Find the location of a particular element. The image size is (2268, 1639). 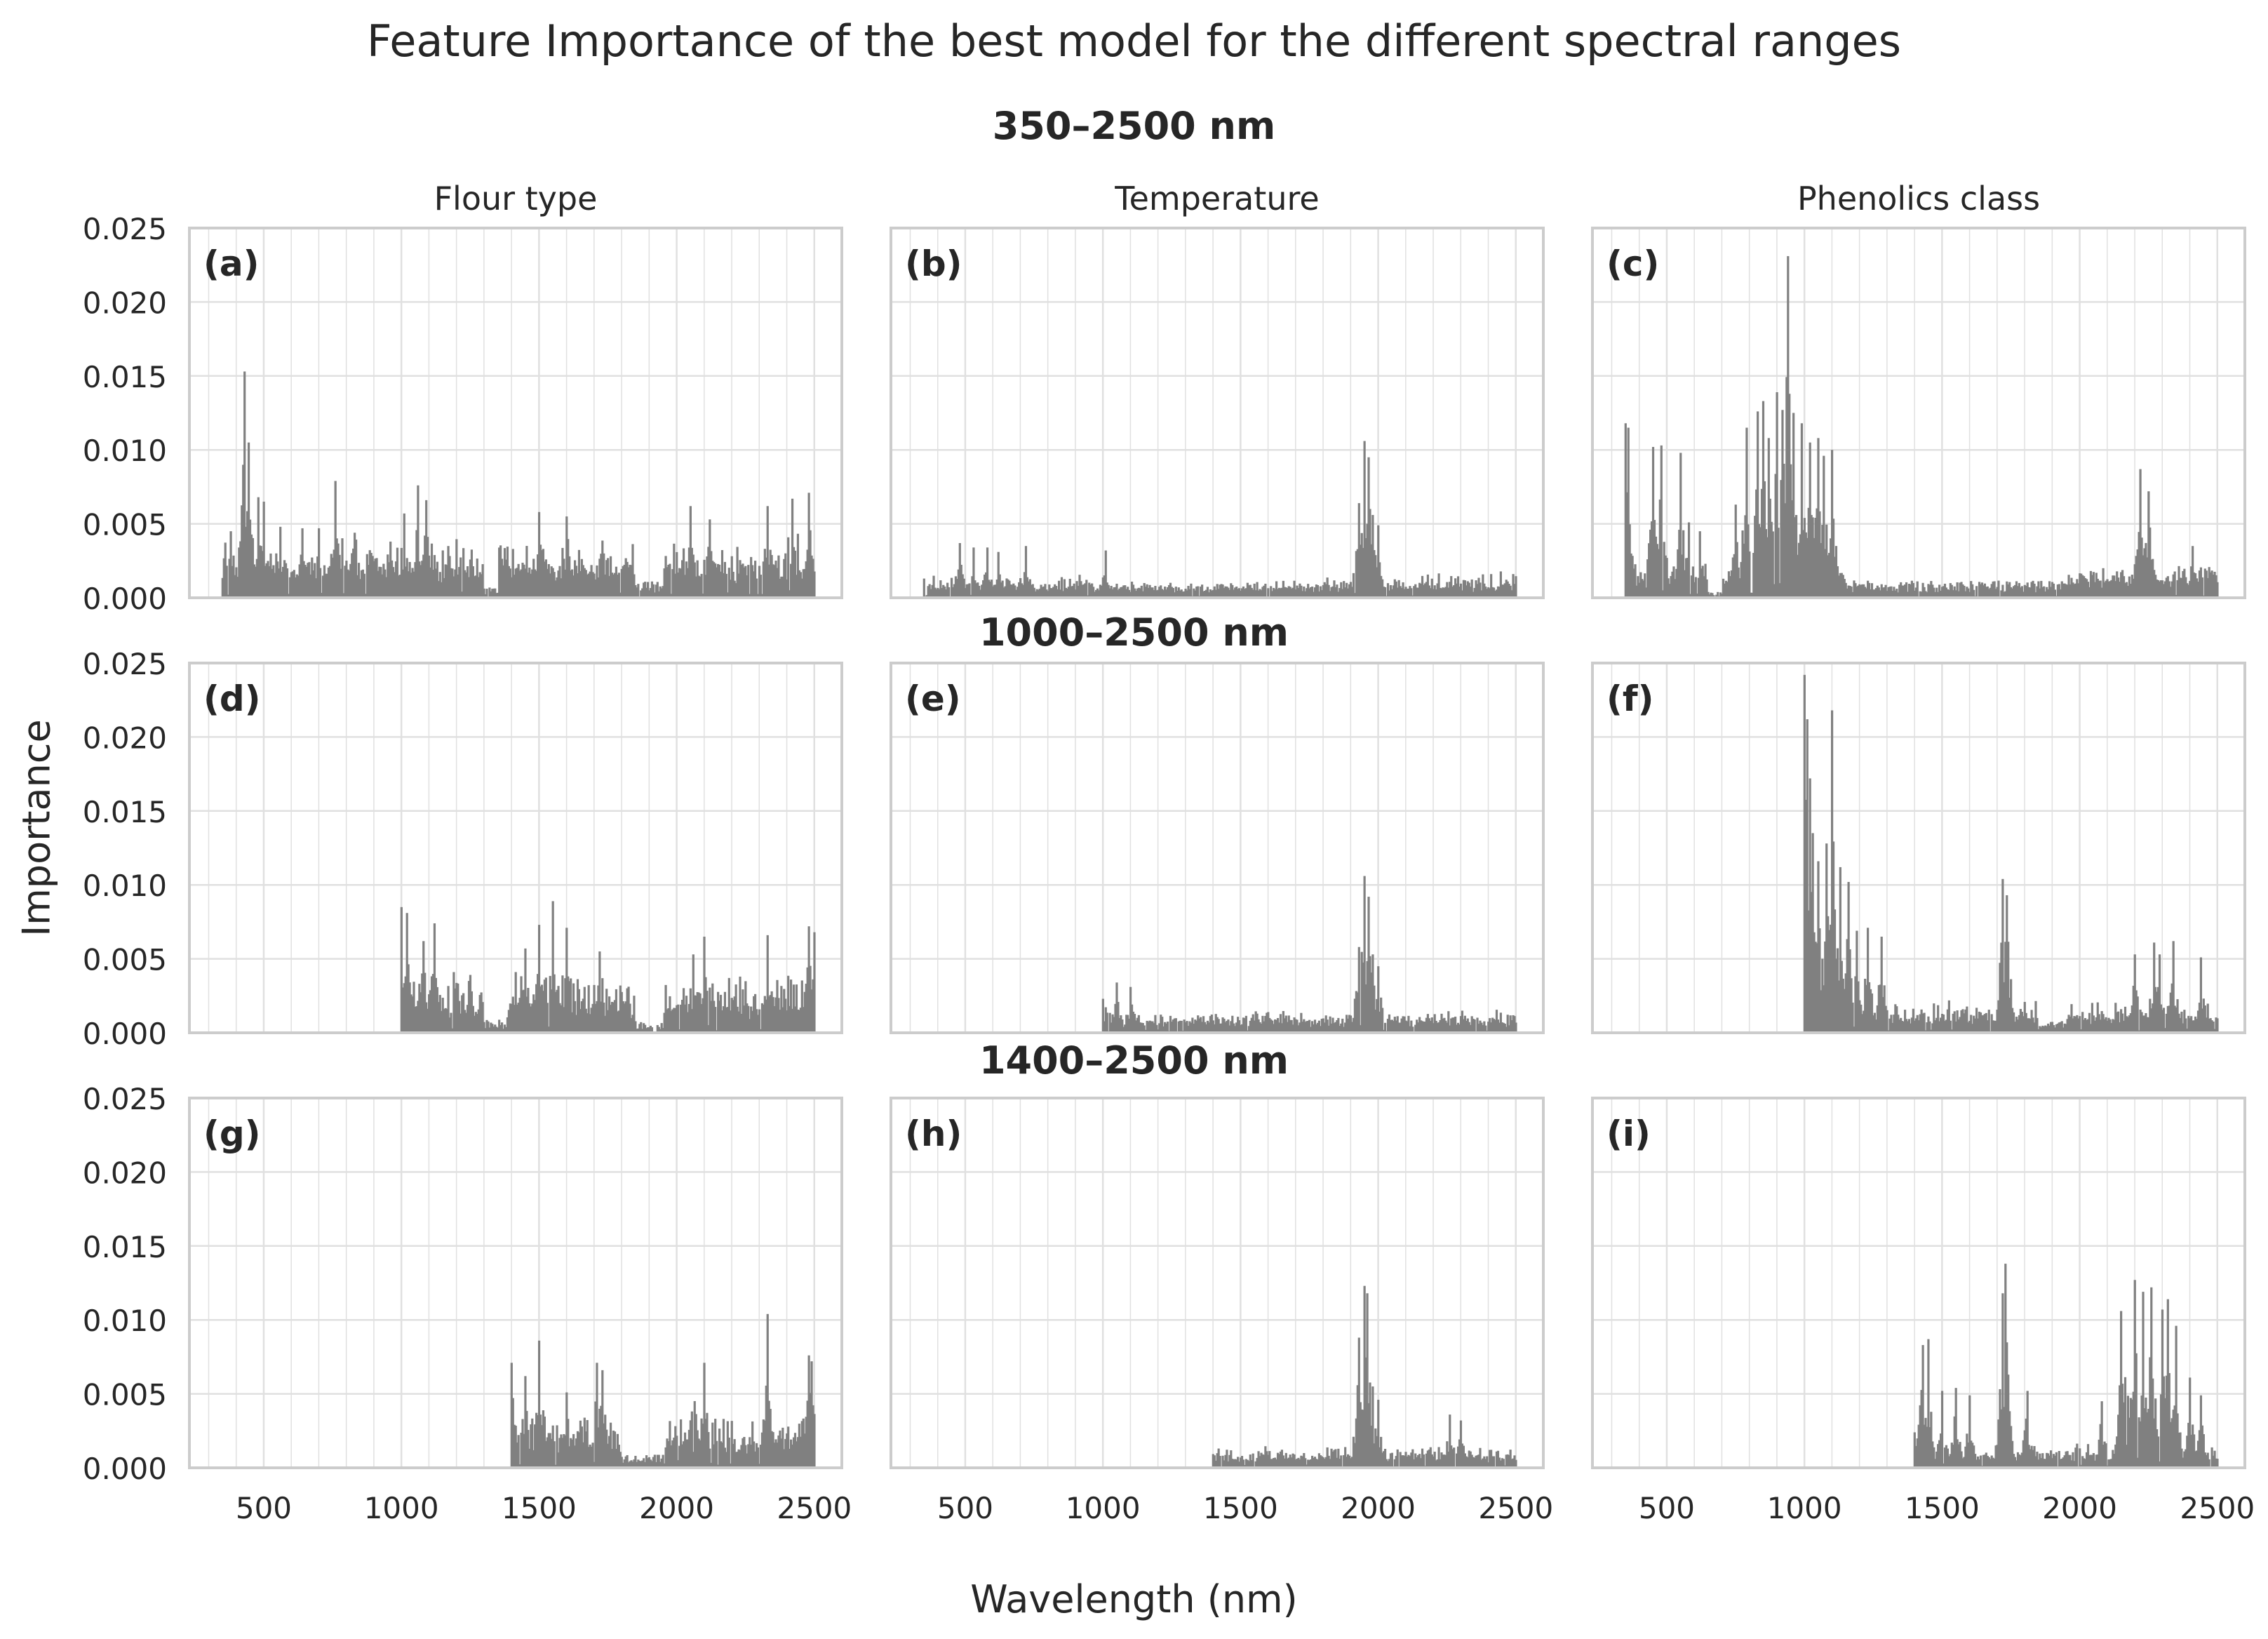

x-tick-label: 500 is located at coordinates (965, 1508).